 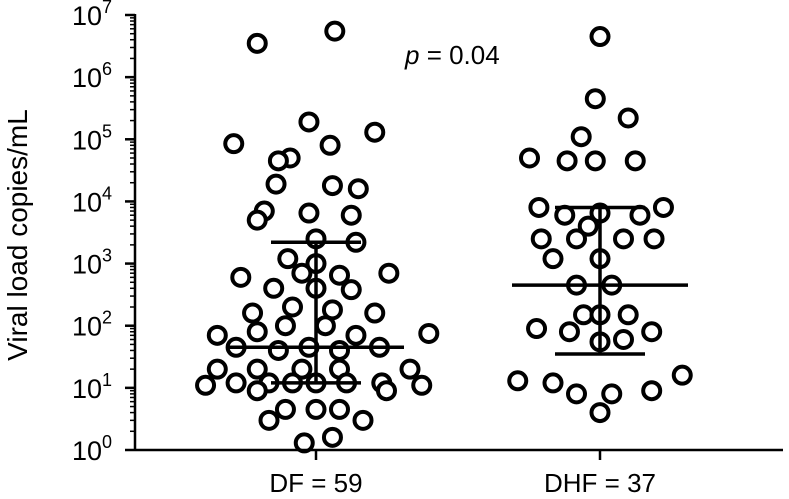 What do you see at coordinates (92, 263) in the screenshot?
I see `y-tick-label: 10³` at bounding box center [92, 263].